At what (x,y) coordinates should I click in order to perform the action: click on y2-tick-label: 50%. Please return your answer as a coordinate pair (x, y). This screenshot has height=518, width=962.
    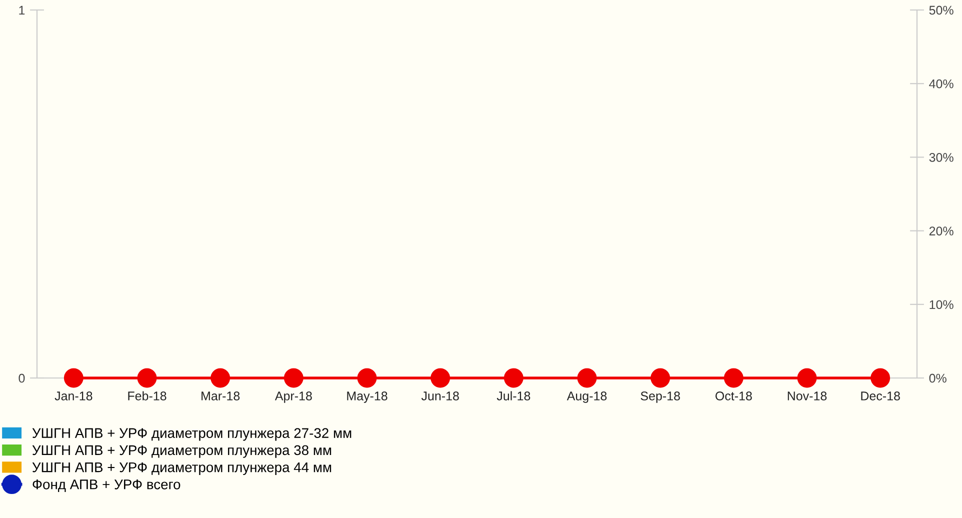
    Looking at the image, I should click on (941, 10).